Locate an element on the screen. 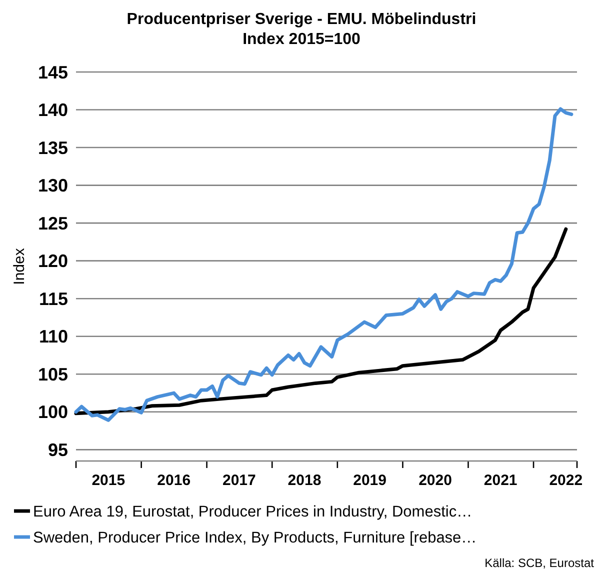 Image resolution: width=603 pixels, height=574 pixels. x-tick-label: 2016 is located at coordinates (174, 480).